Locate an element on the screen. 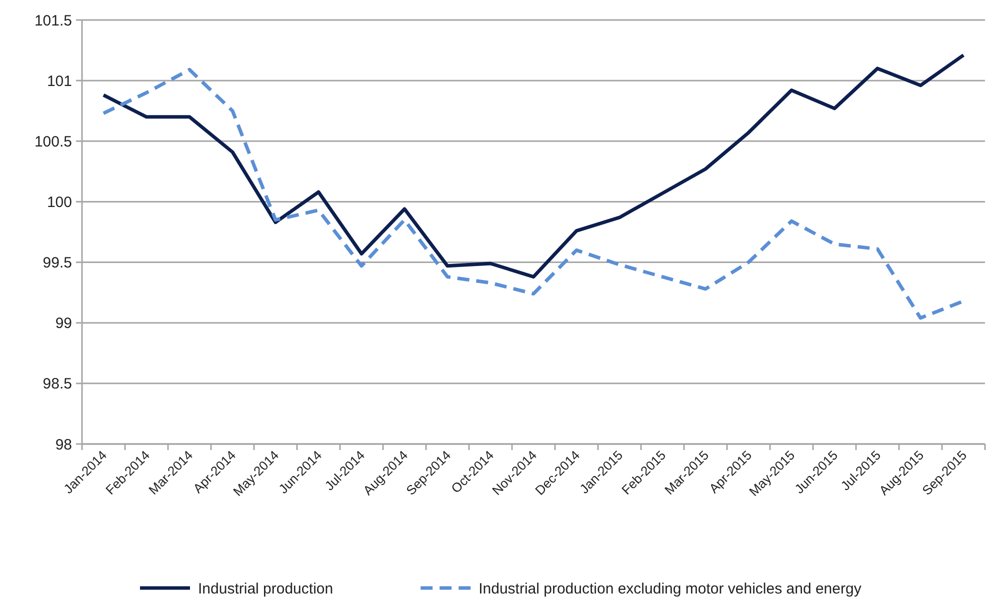  y-tick-label: 100.5 is located at coordinates (53, 141).